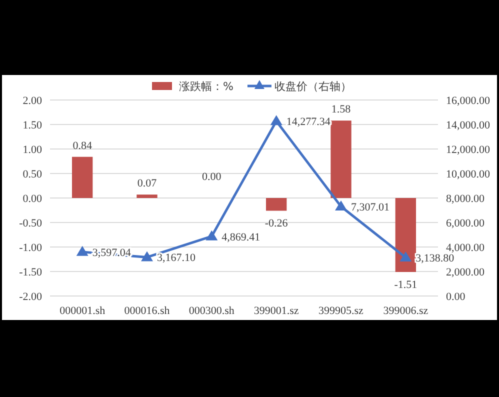 The height and width of the screenshot is (397, 499). I want to click on data-label: 0.07, so click(147, 184).